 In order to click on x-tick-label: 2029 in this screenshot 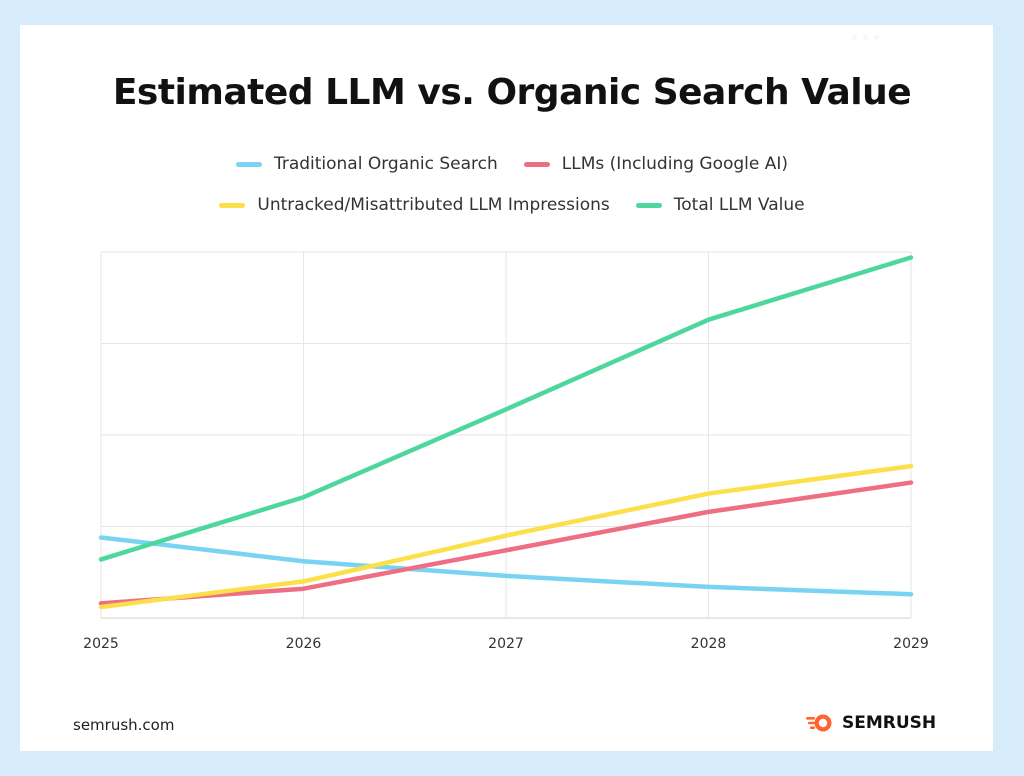, I will do `click(911, 644)`.